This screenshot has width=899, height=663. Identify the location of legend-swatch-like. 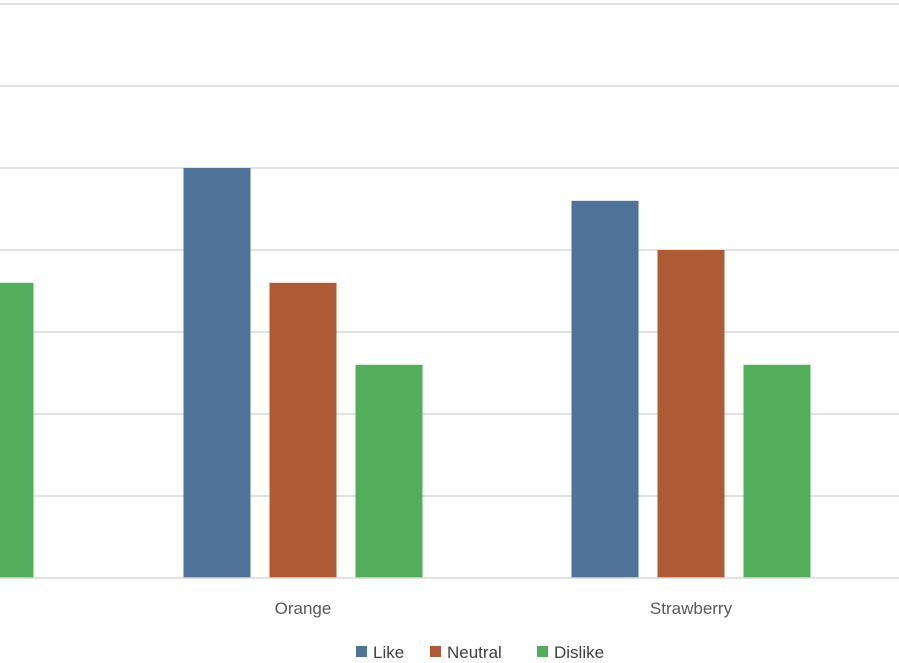
(361, 651).